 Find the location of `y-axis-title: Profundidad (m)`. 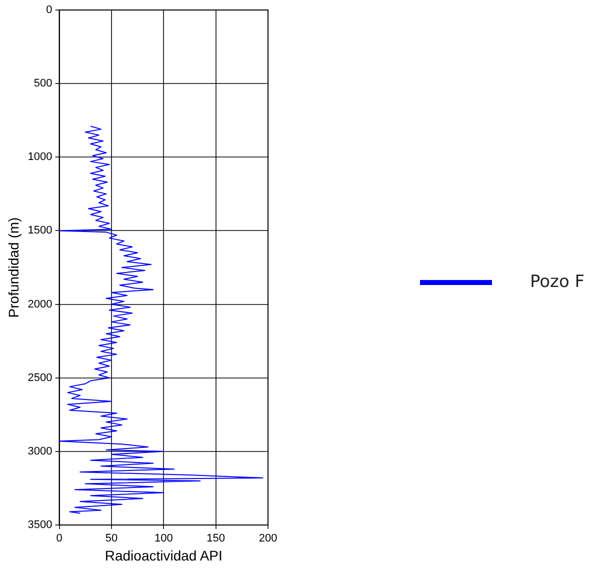

y-axis-title: Profundidad (m) is located at coordinates (13, 267).